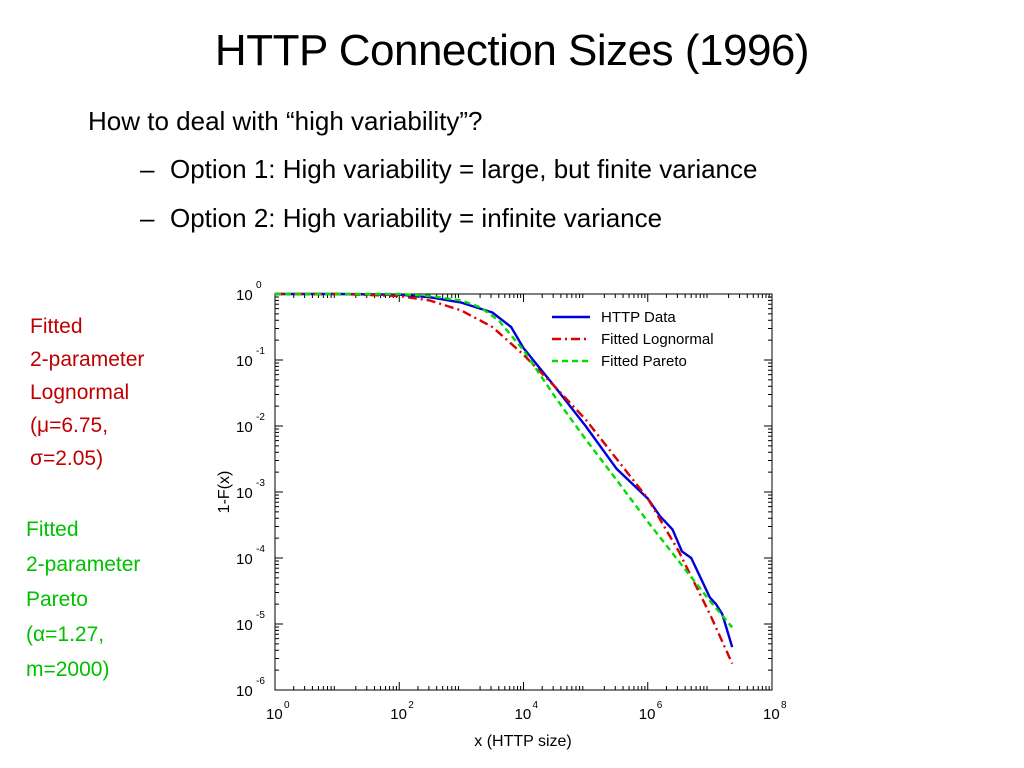 The width and height of the screenshot is (1024, 768). I want to click on y-tick-exponent: 0, so click(259, 285).